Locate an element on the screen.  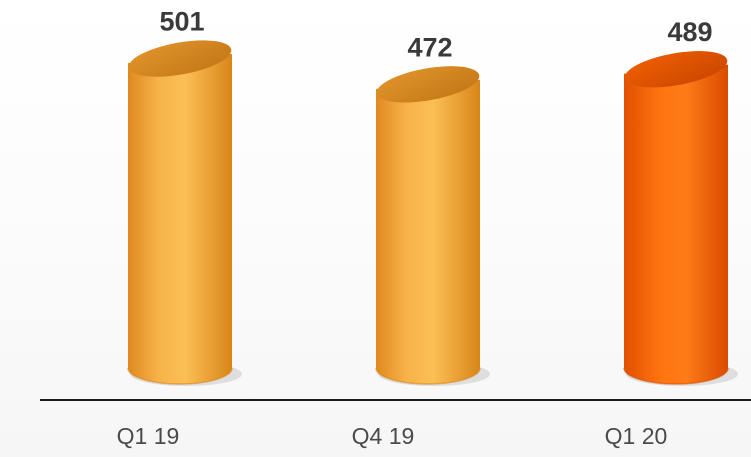
value-label: 501 is located at coordinates (181, 22).